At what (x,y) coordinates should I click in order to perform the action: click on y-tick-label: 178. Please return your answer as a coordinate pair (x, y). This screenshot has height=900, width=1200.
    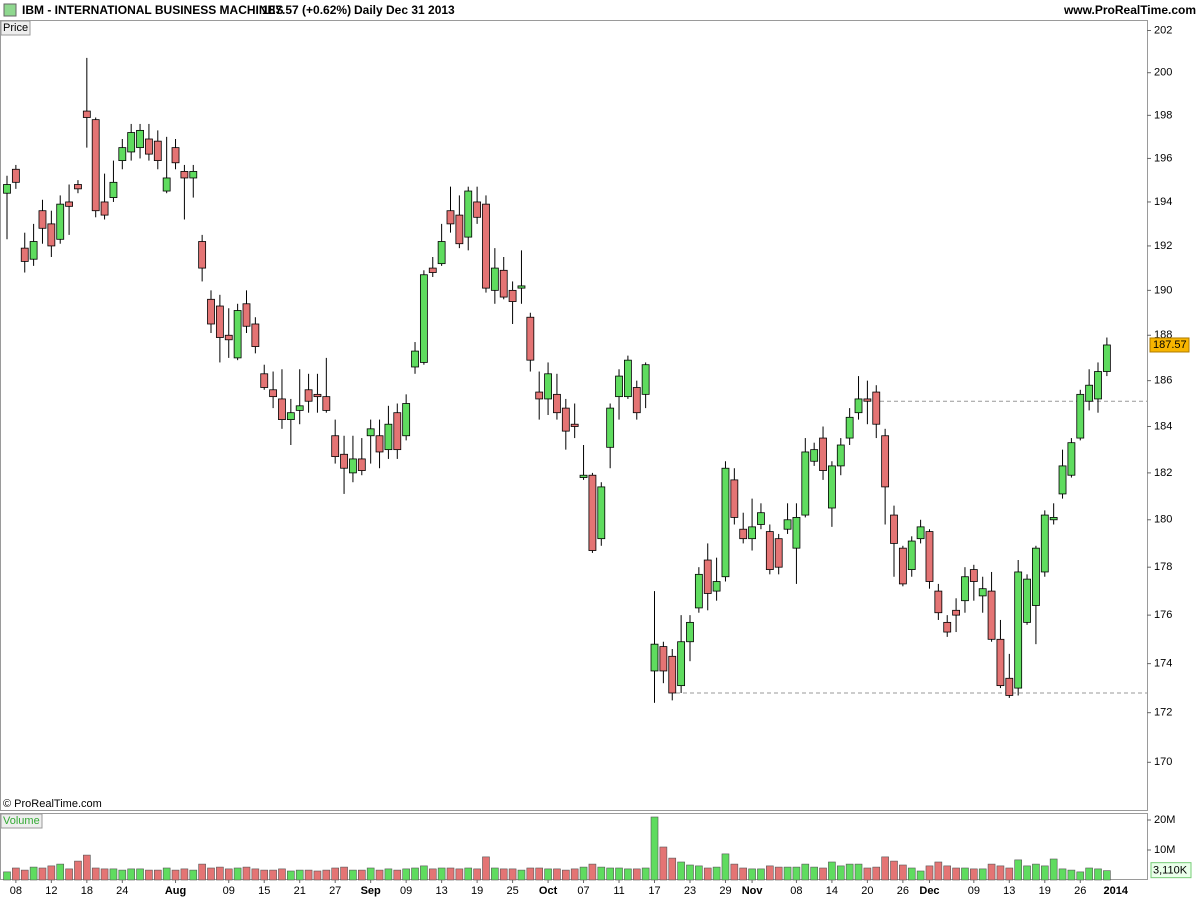
    Looking at the image, I should click on (1163, 567).